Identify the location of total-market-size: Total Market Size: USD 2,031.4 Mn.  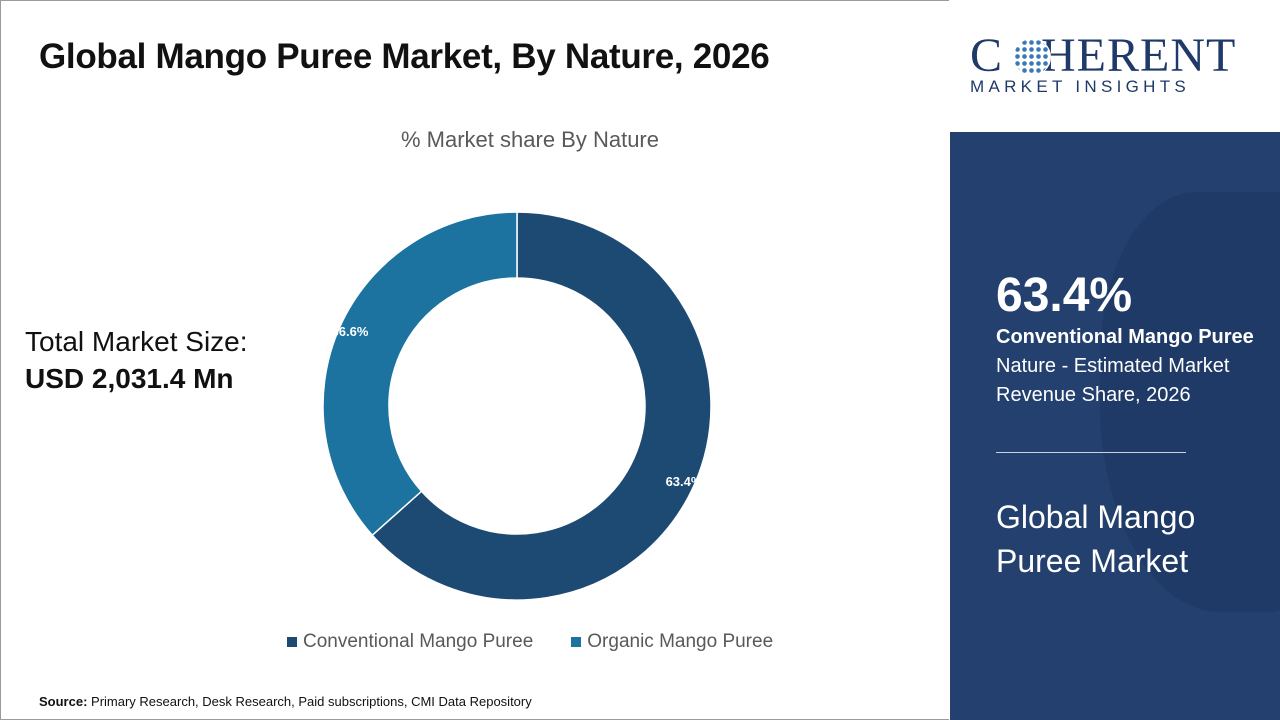
(136, 362).